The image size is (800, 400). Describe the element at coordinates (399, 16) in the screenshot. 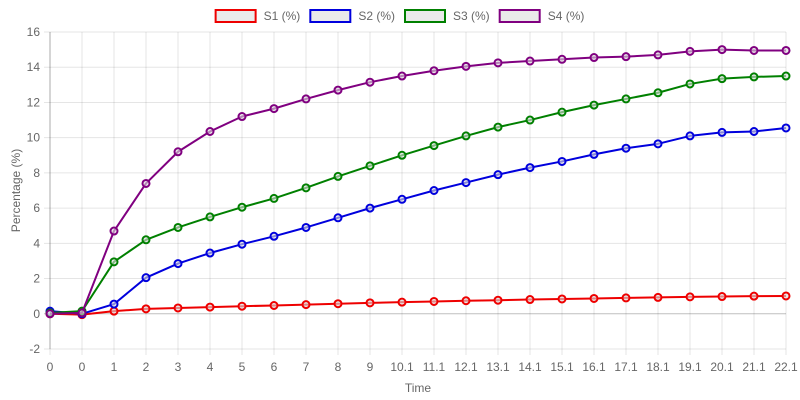

I see `legend: S1 (%) S2 (%) S3 (%) S4 (%)` at that location.